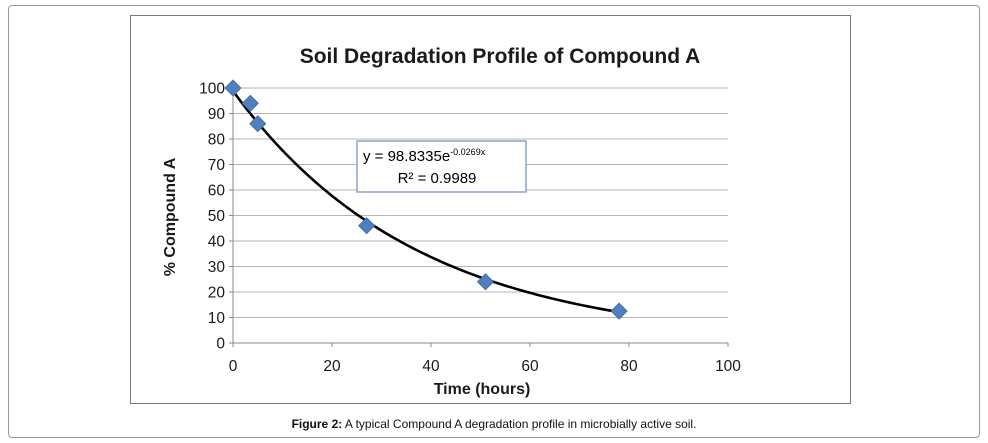 This screenshot has width=988, height=443. Describe the element at coordinates (217, 318) in the screenshot. I see `y-tick-label: 10` at that location.